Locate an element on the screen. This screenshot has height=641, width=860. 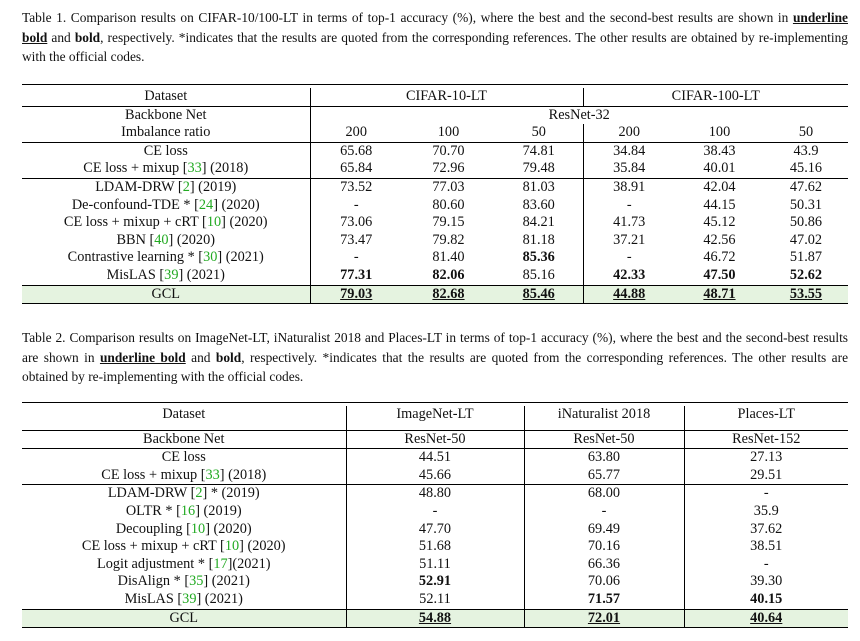
result-cell: 63.80 is located at coordinates (603, 457).